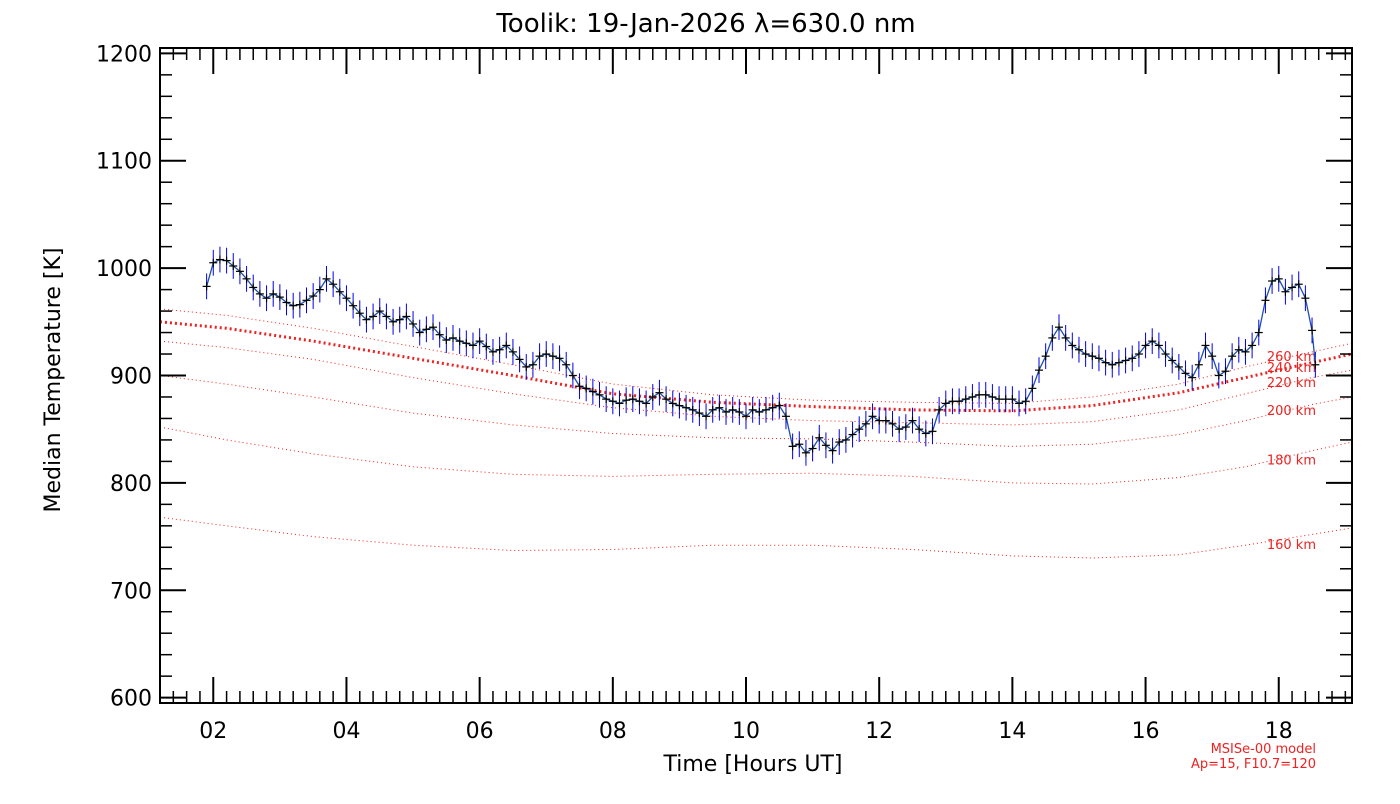 The width and height of the screenshot is (1400, 804). Describe the element at coordinates (124, 54) in the screenshot. I see `y-tick-label: 1200` at that location.